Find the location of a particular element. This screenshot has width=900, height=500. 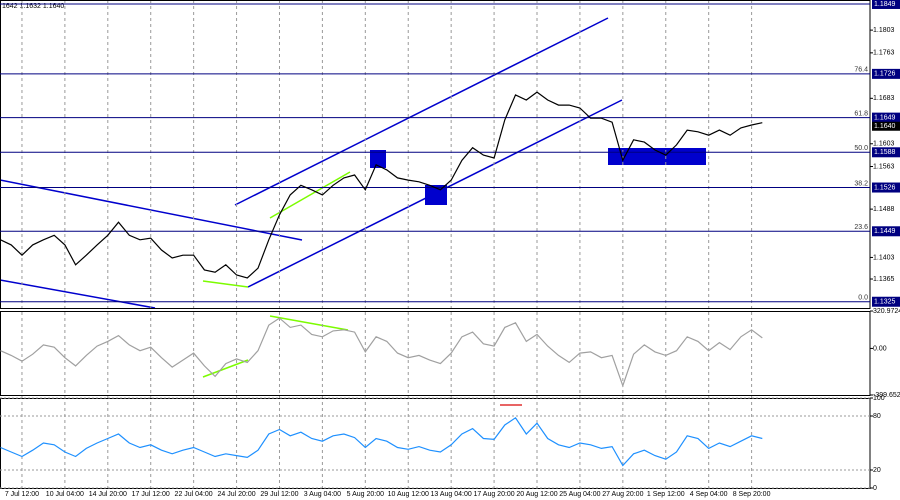

y-tick-label: 1.1763 is located at coordinates (884, 53).